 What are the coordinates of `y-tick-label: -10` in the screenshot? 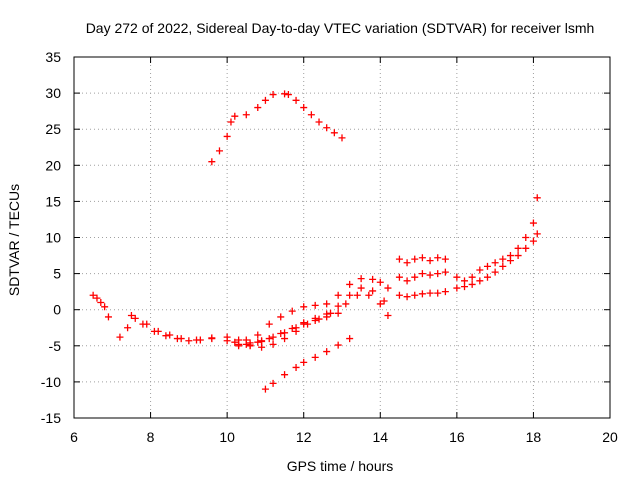 It's located at (51, 382).